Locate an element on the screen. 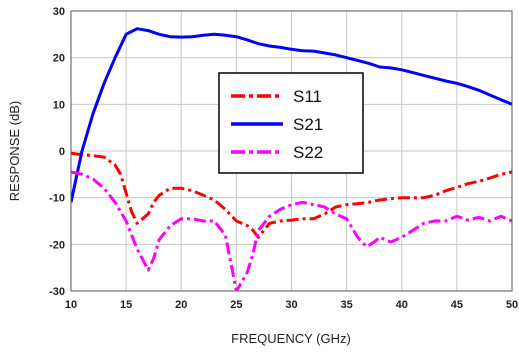 Image resolution: width=519 pixels, height=355 pixels. x-tick-label: 10 is located at coordinates (71, 305).